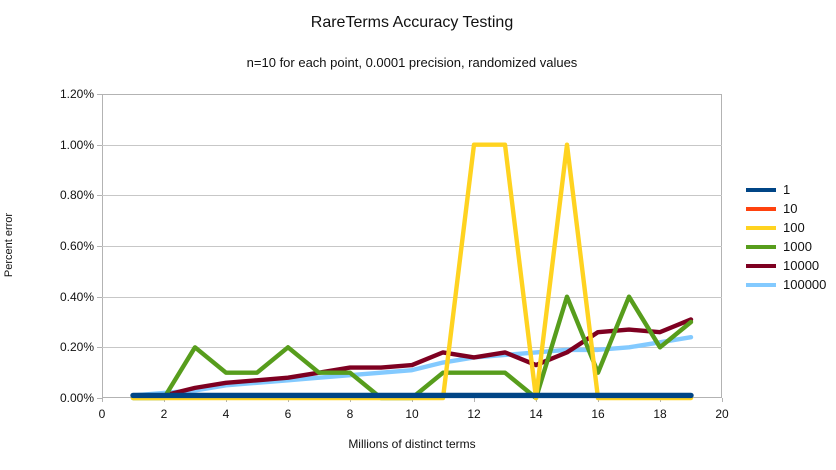 Image resolution: width=836 pixels, height=470 pixels. What do you see at coordinates (801, 265) in the screenshot?
I see `legend-label: 10000` at bounding box center [801, 265].